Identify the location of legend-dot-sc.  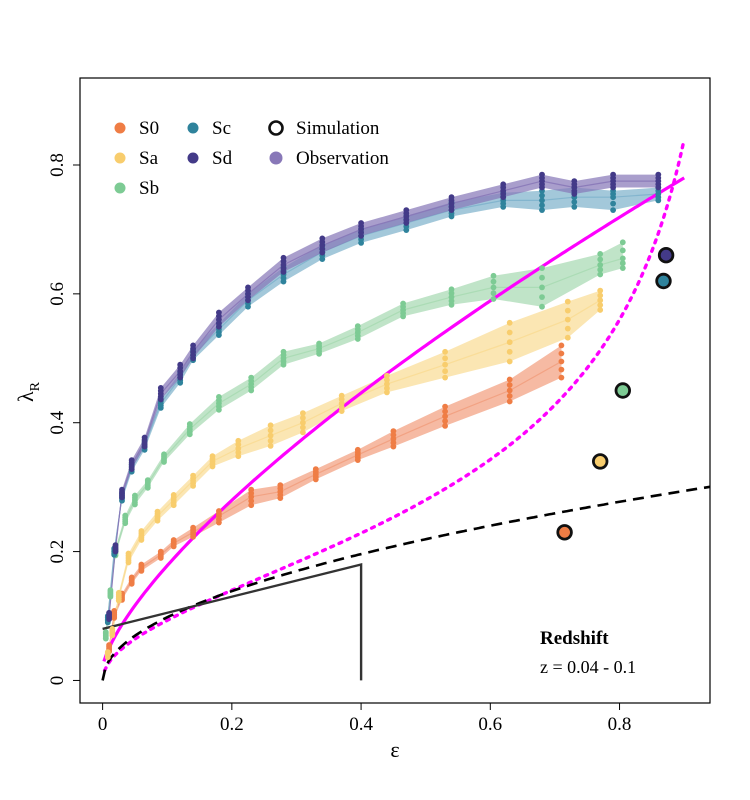
(193, 128).